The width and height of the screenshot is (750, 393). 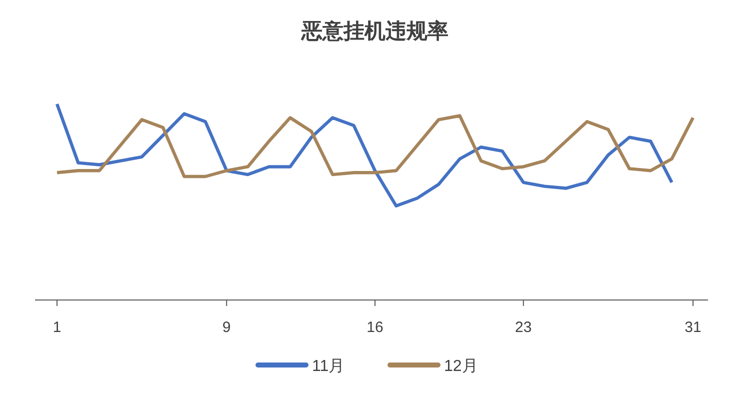 I want to click on xtick: 9, so click(x=226, y=327).